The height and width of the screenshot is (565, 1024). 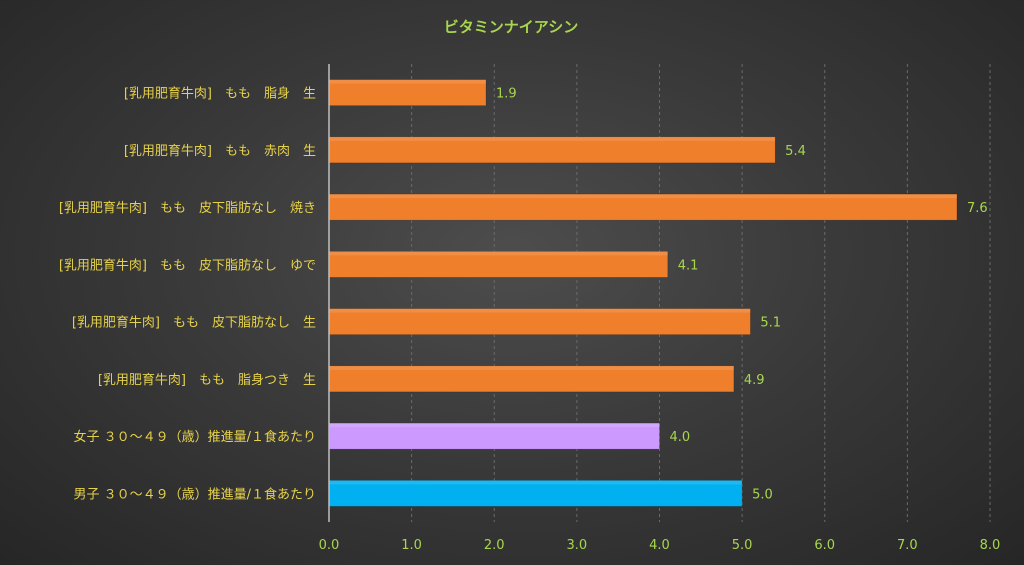 What do you see at coordinates (990, 545) in the screenshot?
I see `x-tick-label: 8.0` at bounding box center [990, 545].